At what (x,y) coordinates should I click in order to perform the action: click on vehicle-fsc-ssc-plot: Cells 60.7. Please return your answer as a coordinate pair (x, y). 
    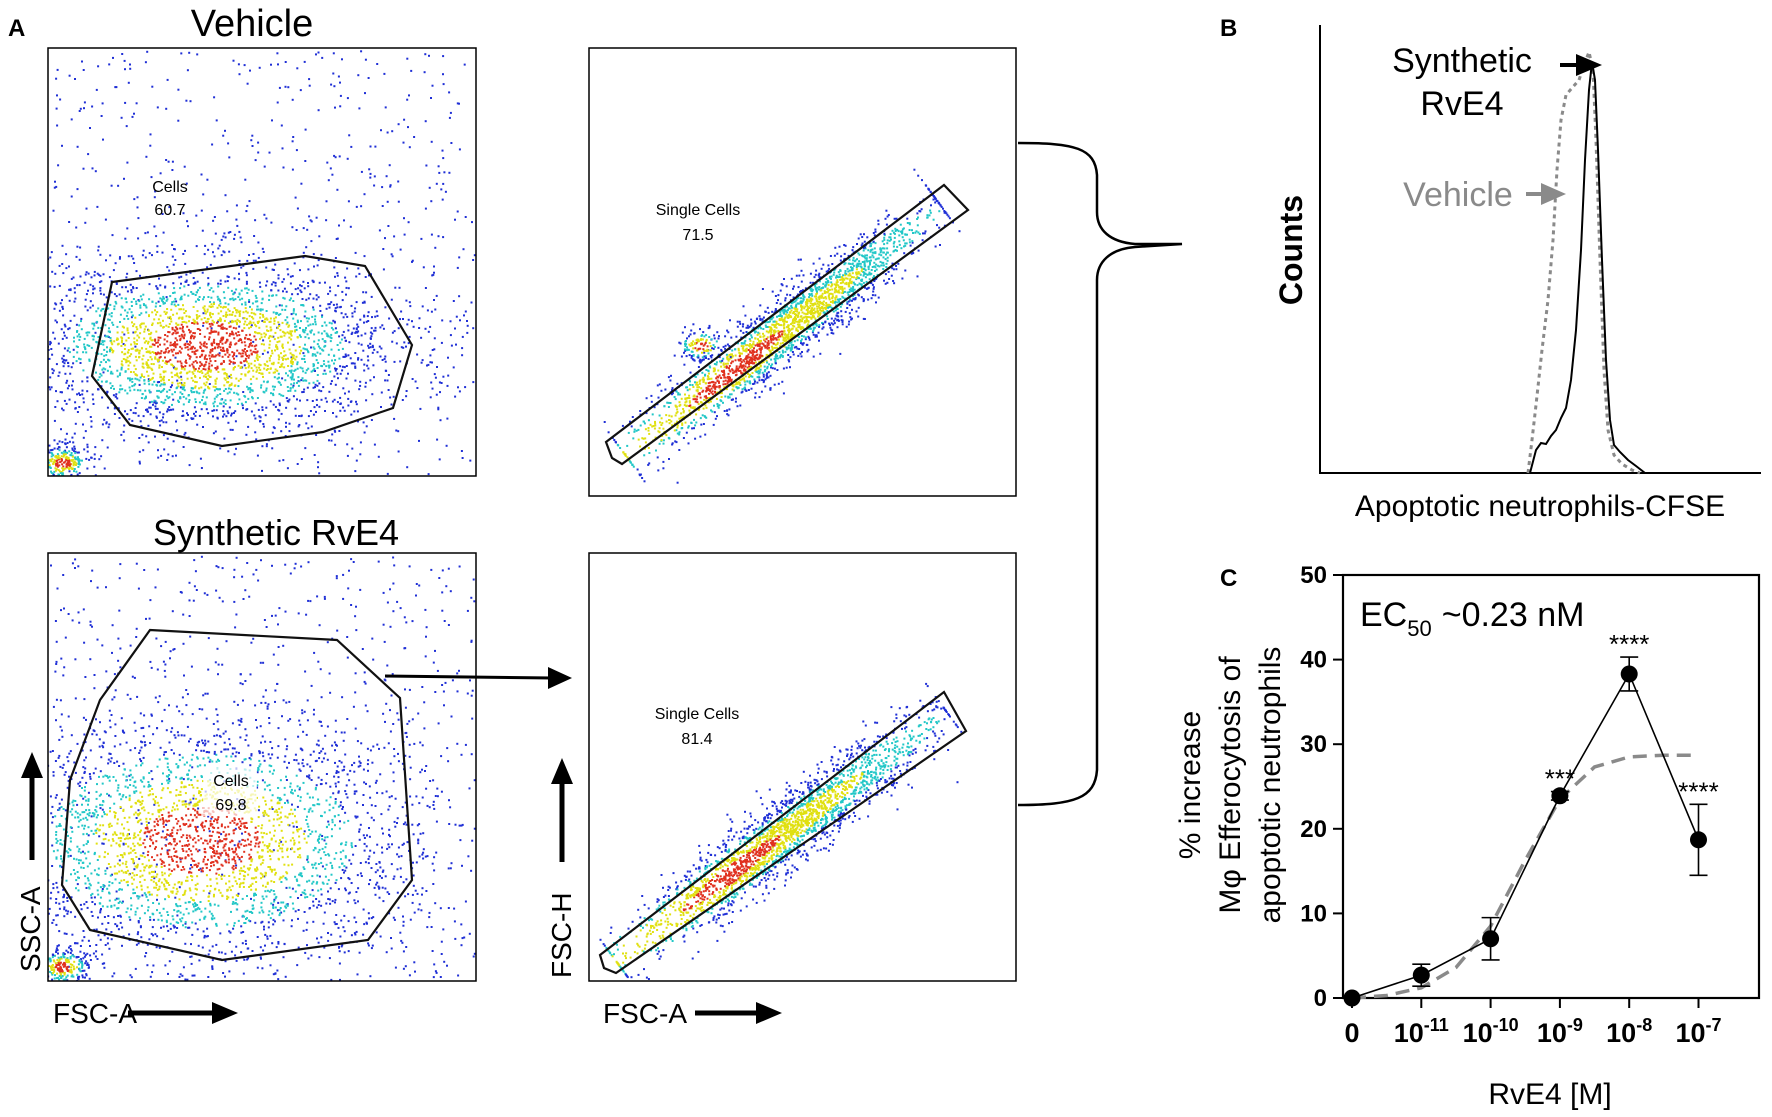
    Looking at the image, I should click on (262, 262).